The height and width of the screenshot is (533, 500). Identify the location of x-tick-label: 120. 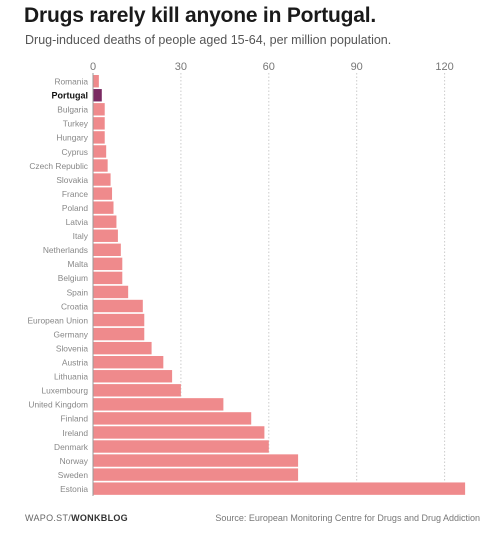
(444, 67).